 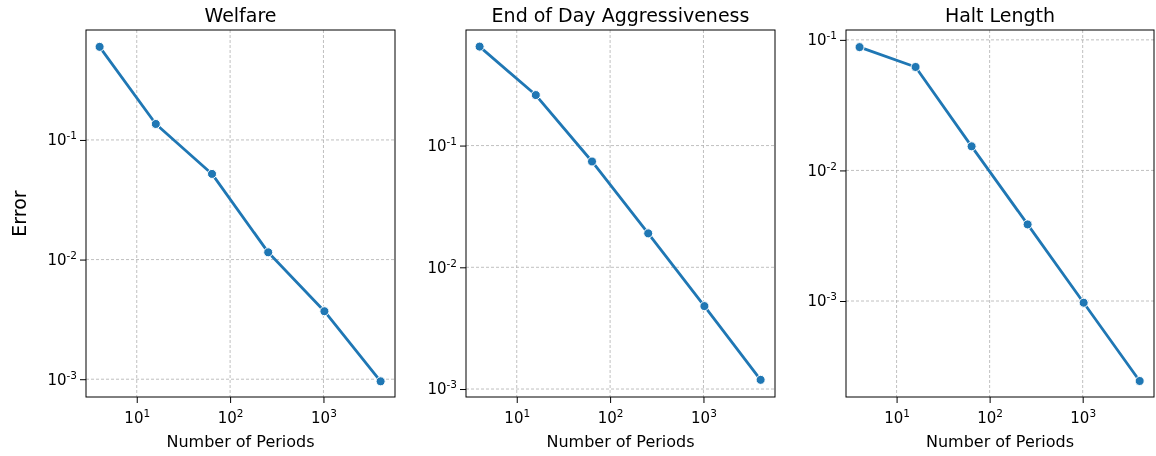 What do you see at coordinates (1000, 15) in the screenshot?
I see `chart-title: Halt Length` at bounding box center [1000, 15].